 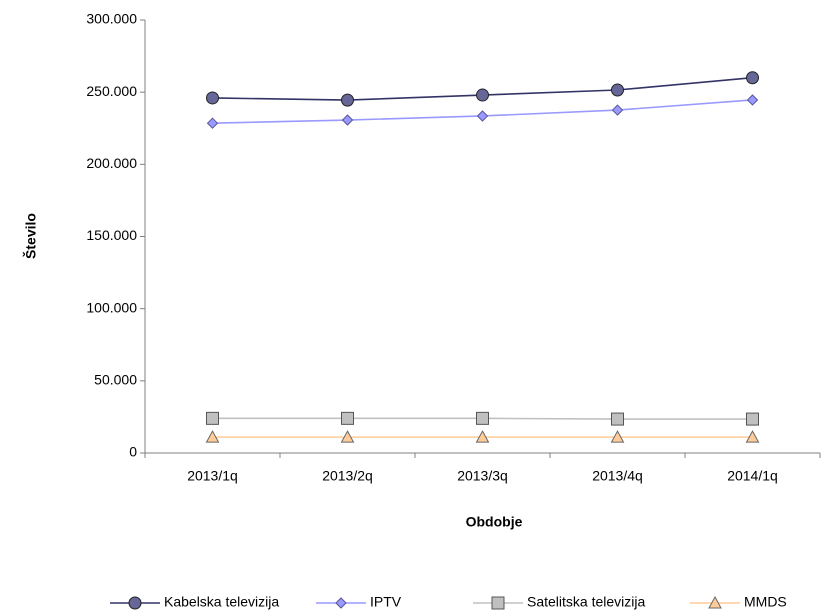 I want to click on y-tick-label: 300.000, so click(x=111, y=19).